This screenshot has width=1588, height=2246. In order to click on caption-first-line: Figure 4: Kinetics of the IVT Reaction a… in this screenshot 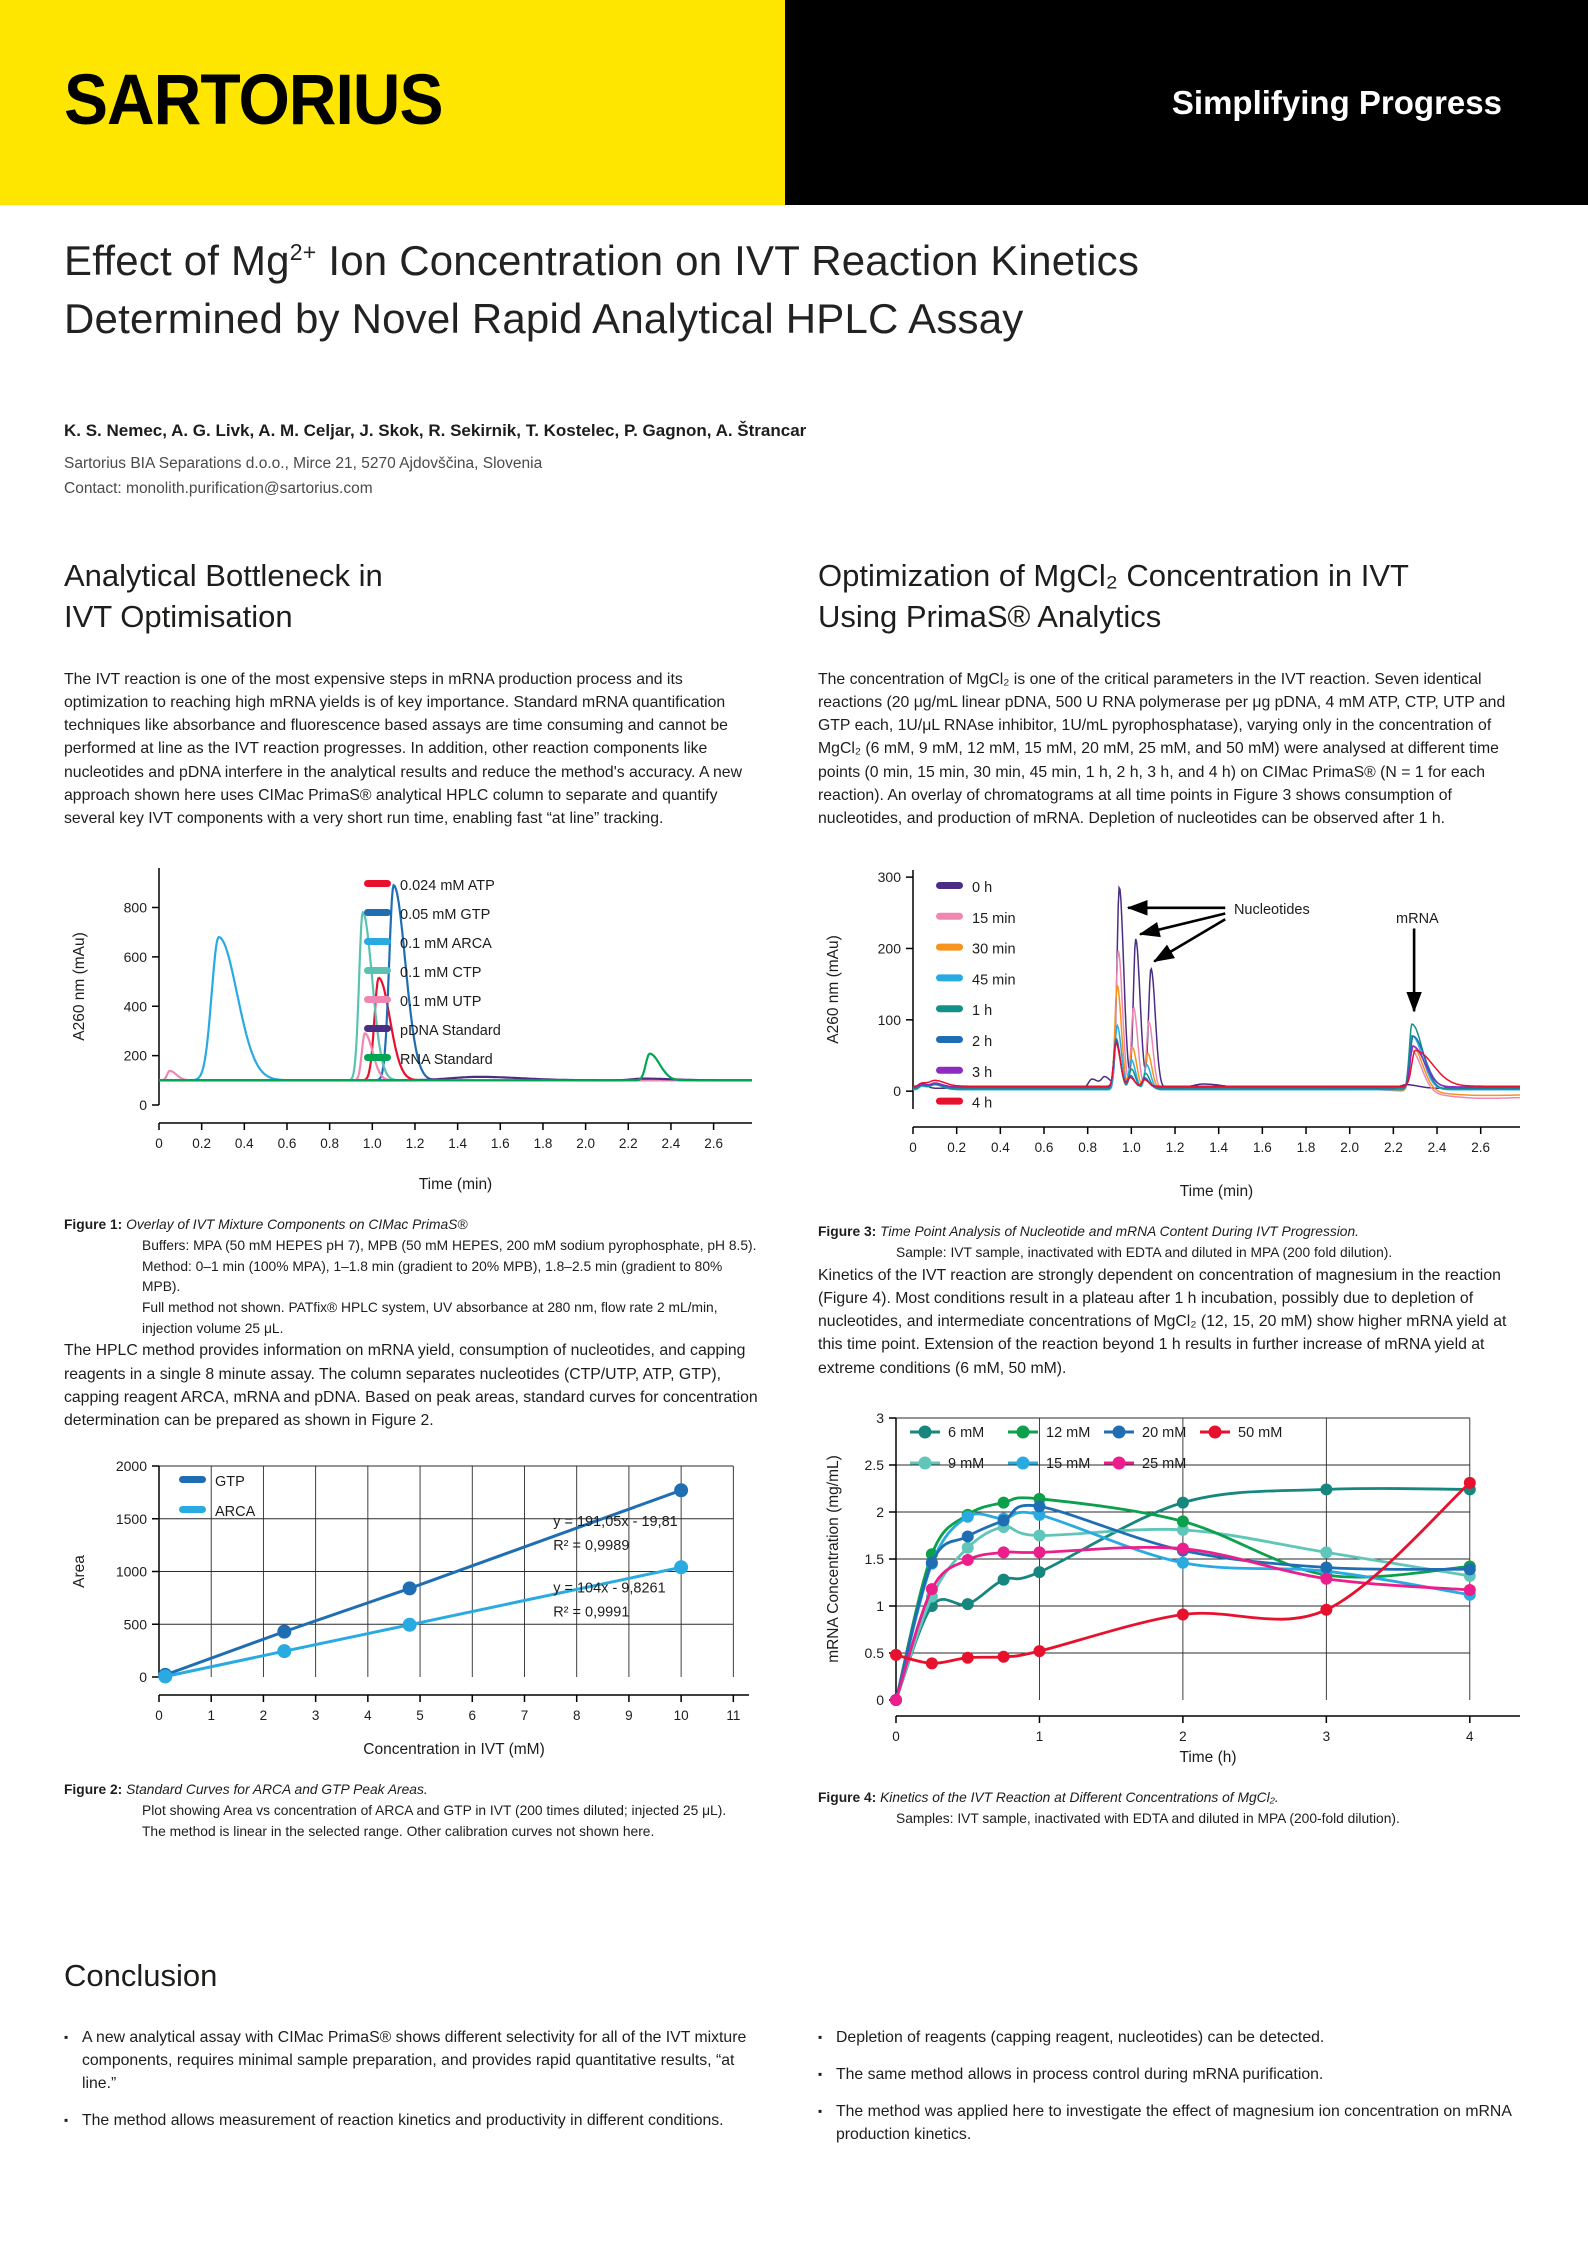, I will do `click(1176, 1798)`.